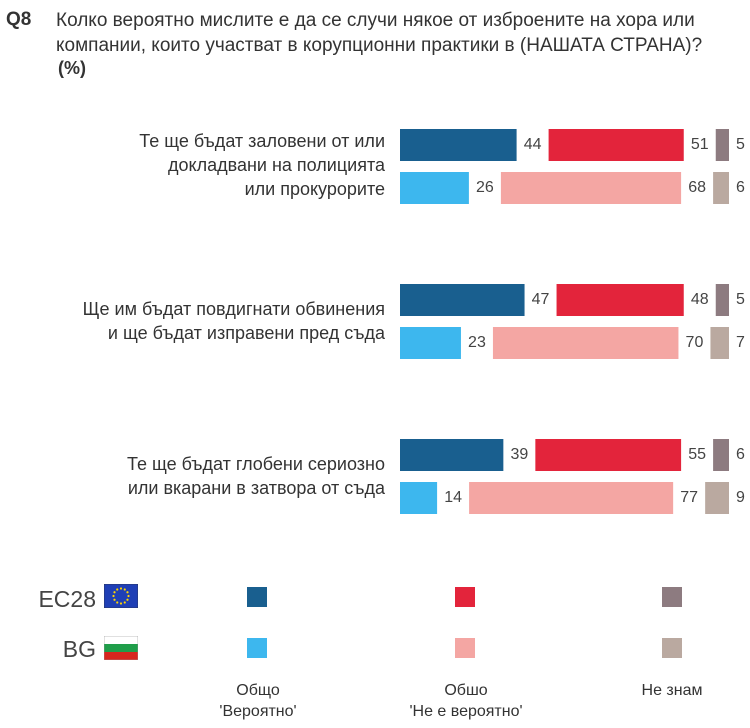 The width and height of the screenshot is (750, 728). I want to click on legend-code-bg: BG, so click(79, 649).